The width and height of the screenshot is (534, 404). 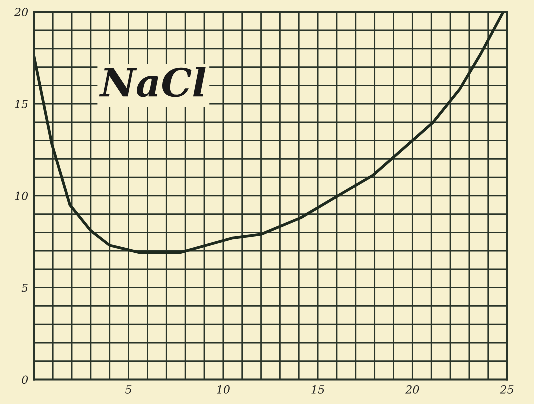 What do you see at coordinates (21, 196) in the screenshot?
I see `y-tick-label: 10` at bounding box center [21, 196].